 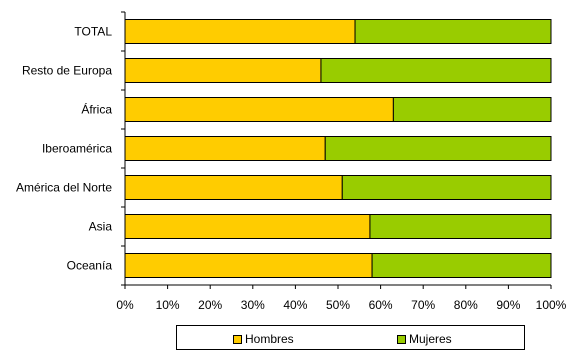 What do you see at coordinates (247, 226) in the screenshot?
I see `bar-hombres-asia` at bounding box center [247, 226].